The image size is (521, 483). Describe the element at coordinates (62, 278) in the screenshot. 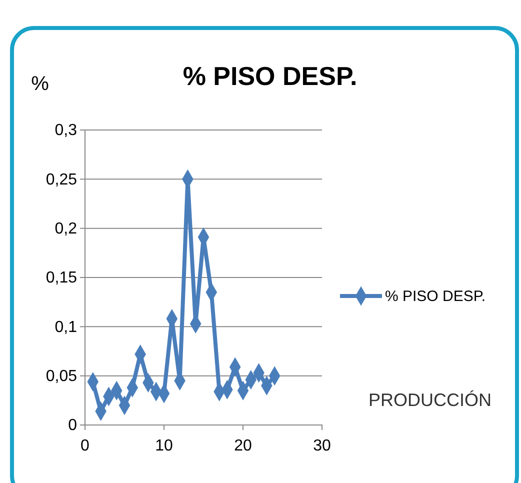

I see `y-tick-label: 0,15` at that location.